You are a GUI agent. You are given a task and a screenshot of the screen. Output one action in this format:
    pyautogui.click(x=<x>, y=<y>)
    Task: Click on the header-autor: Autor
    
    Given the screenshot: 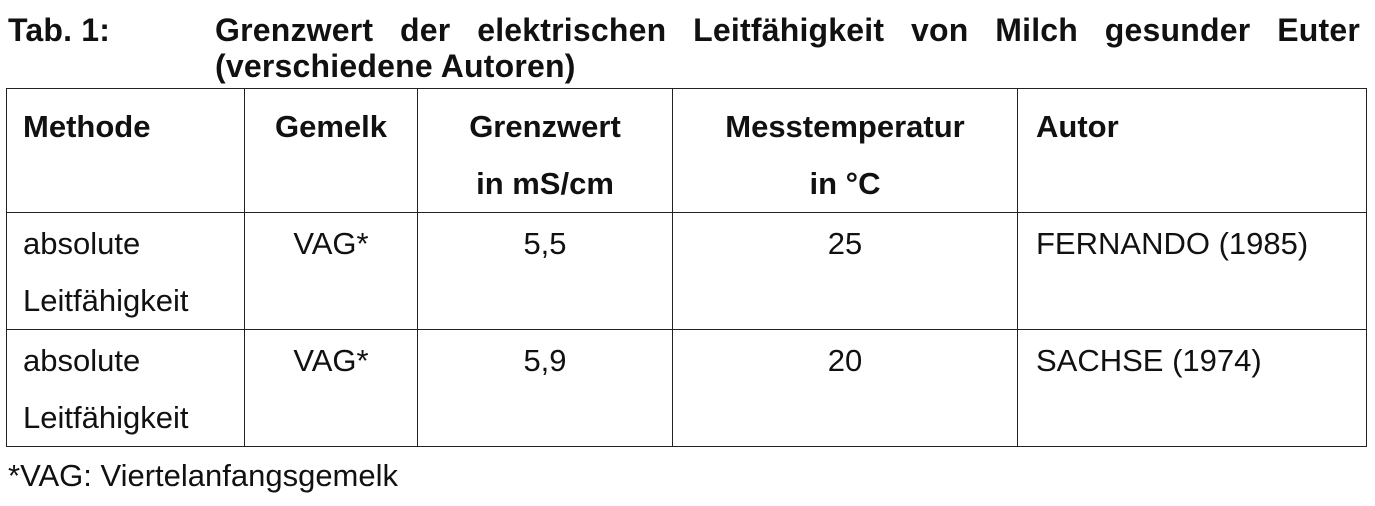 What is the action you would take?
    pyautogui.click(x=1192, y=150)
    